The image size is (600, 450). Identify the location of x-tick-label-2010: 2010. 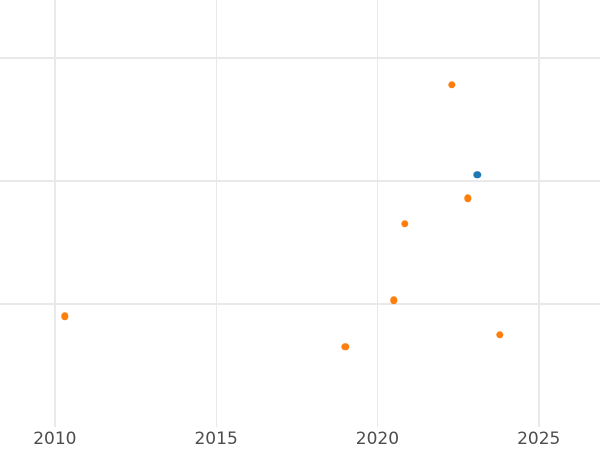
(55, 439).